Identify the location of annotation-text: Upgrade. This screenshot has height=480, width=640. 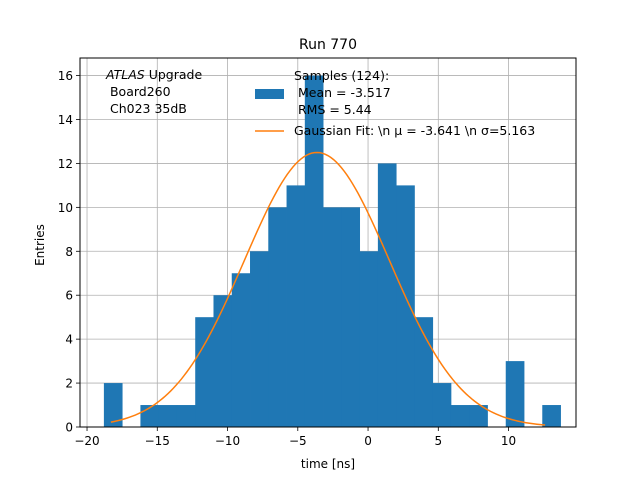
(174, 74).